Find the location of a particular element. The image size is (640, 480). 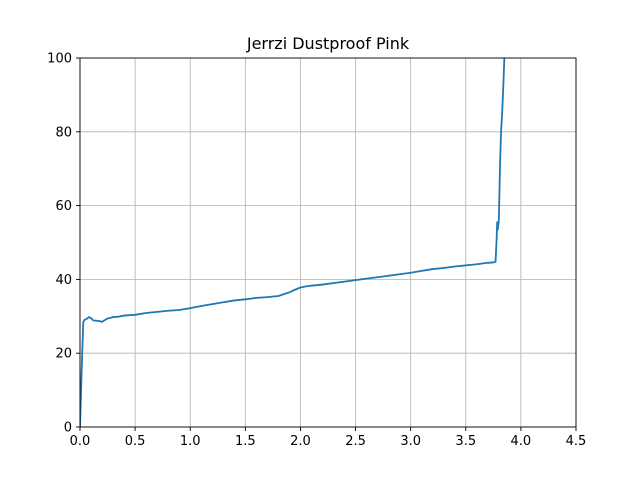

x-tick-label: 3.5 is located at coordinates (465, 441).